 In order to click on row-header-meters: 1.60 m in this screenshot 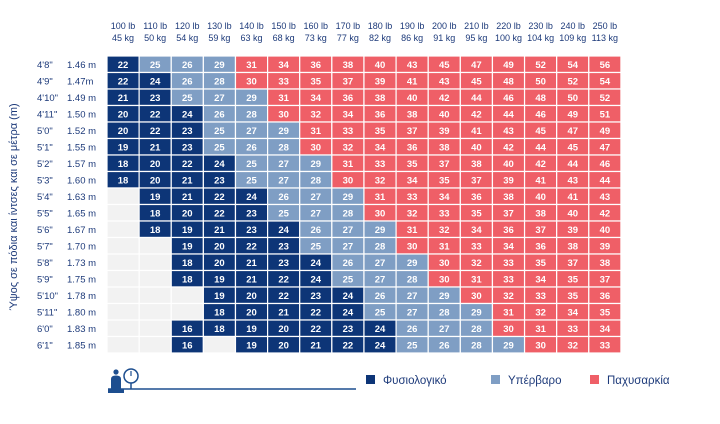, I will do `click(81, 180)`.